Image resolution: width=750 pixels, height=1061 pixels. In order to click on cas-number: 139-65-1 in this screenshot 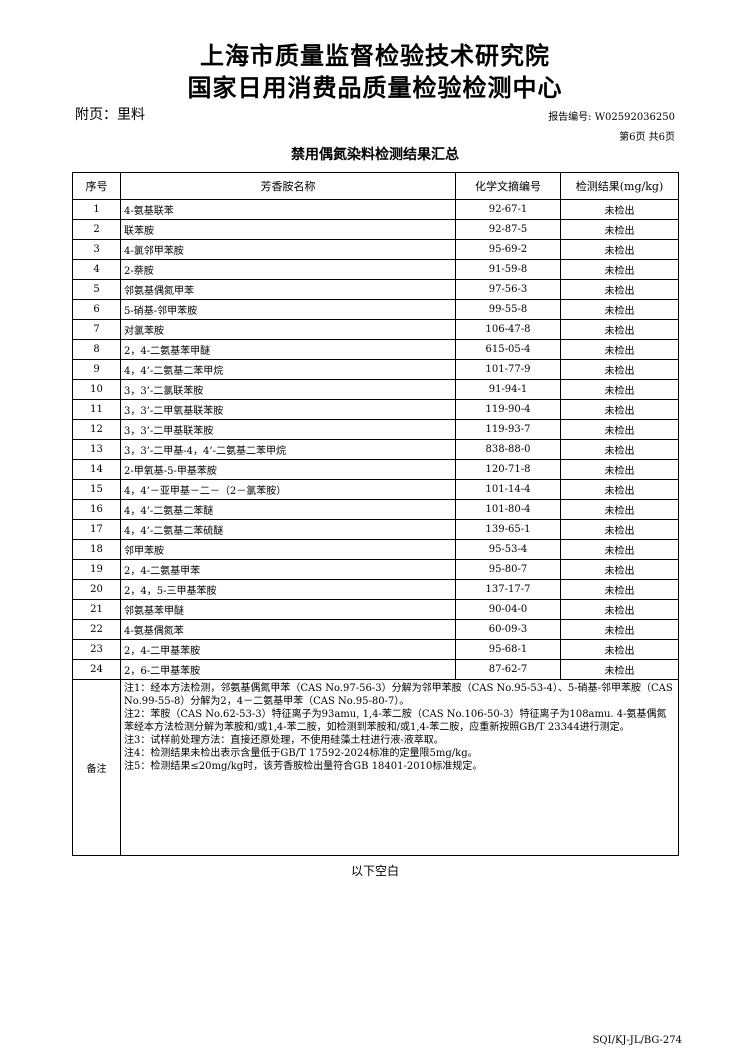, I will do `click(508, 529)`.